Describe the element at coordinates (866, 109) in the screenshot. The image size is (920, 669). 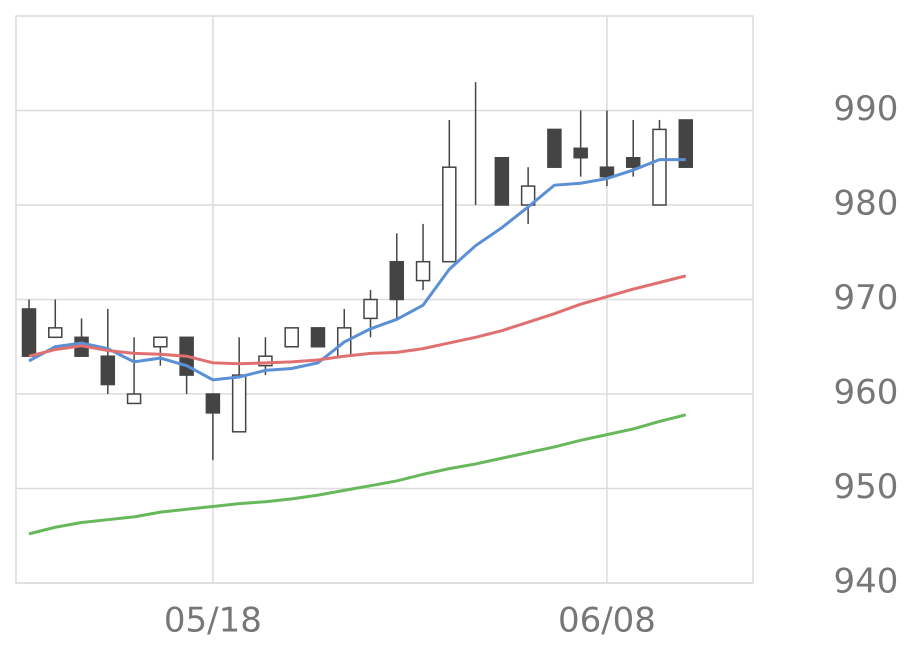
I see `y-tick-label: 990` at that location.